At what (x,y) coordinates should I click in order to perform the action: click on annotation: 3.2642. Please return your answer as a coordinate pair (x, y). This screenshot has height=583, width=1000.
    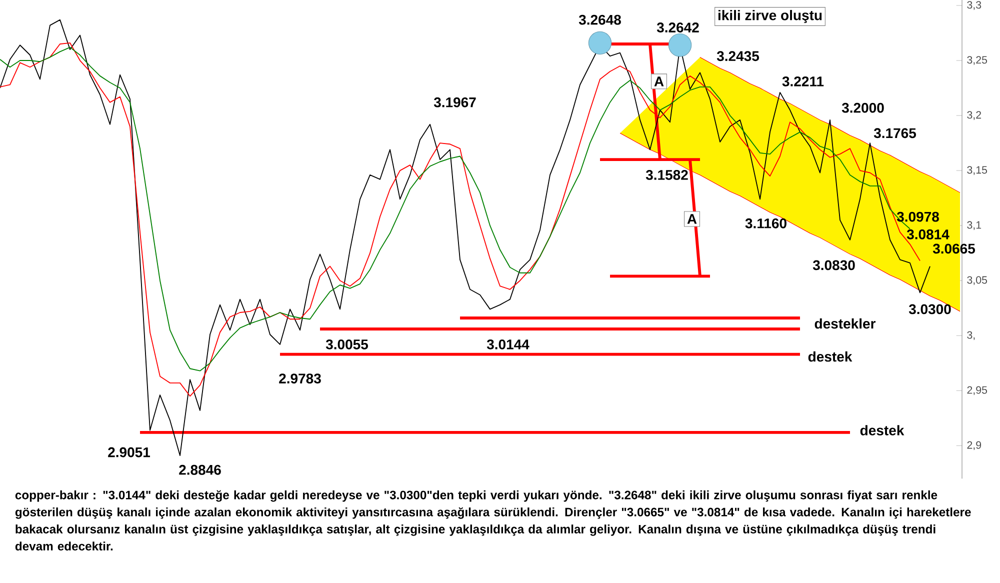
    Looking at the image, I should click on (677, 27).